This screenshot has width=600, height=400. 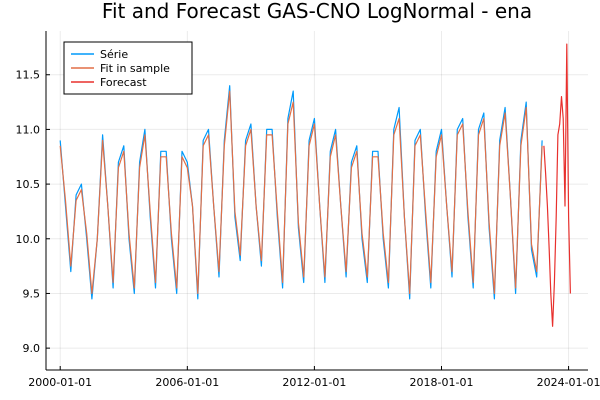 I want to click on legend-entry-serie: Série, so click(x=114, y=54).